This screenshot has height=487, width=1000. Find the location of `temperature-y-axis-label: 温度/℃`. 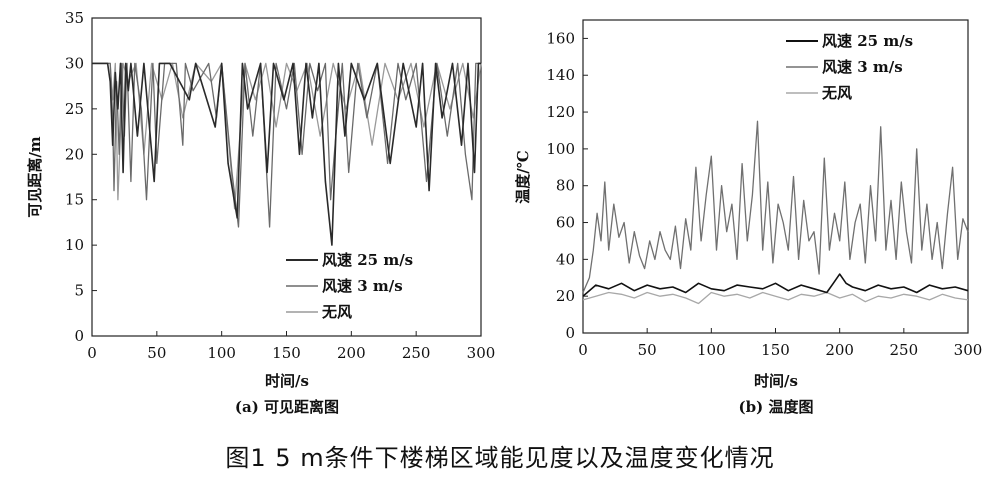

temperature-y-axis-label: 温度/℃ is located at coordinates (523, 176).